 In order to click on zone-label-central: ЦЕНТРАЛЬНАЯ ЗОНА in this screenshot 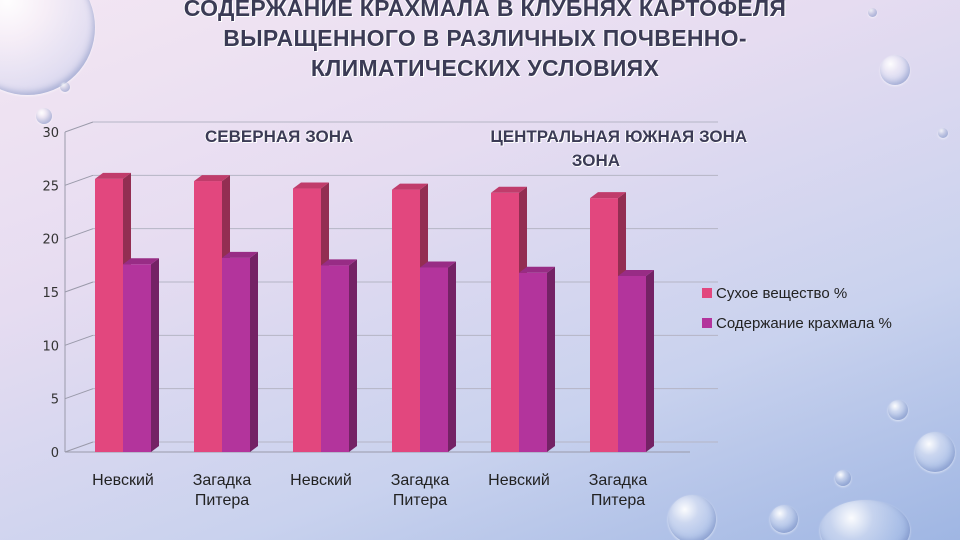, I will do `click(555, 148)`.